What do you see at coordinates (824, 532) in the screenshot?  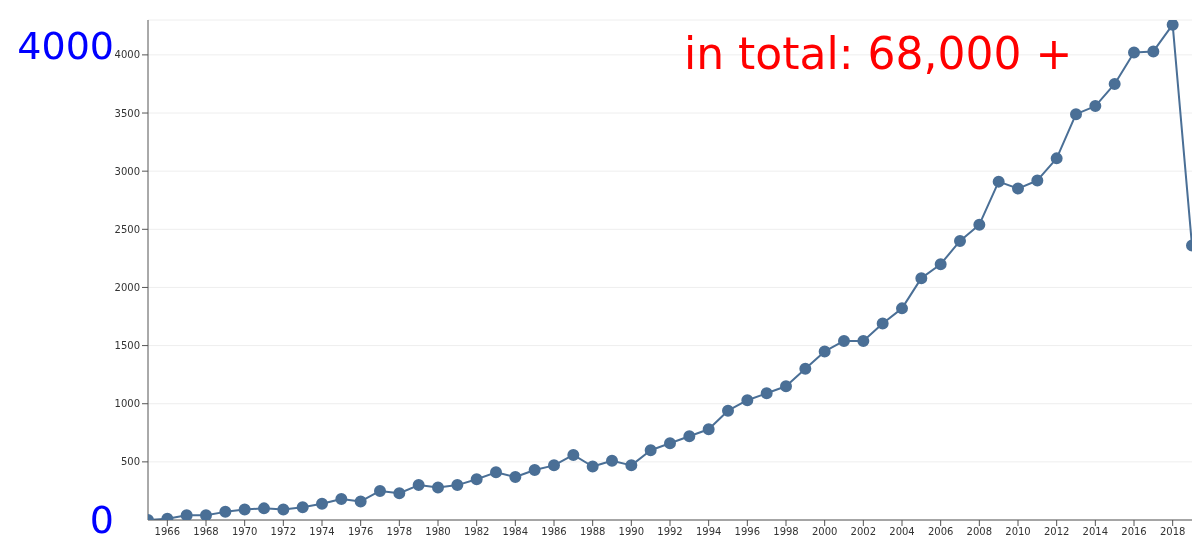 I see `x-tick-label: 2000` at bounding box center [824, 532].